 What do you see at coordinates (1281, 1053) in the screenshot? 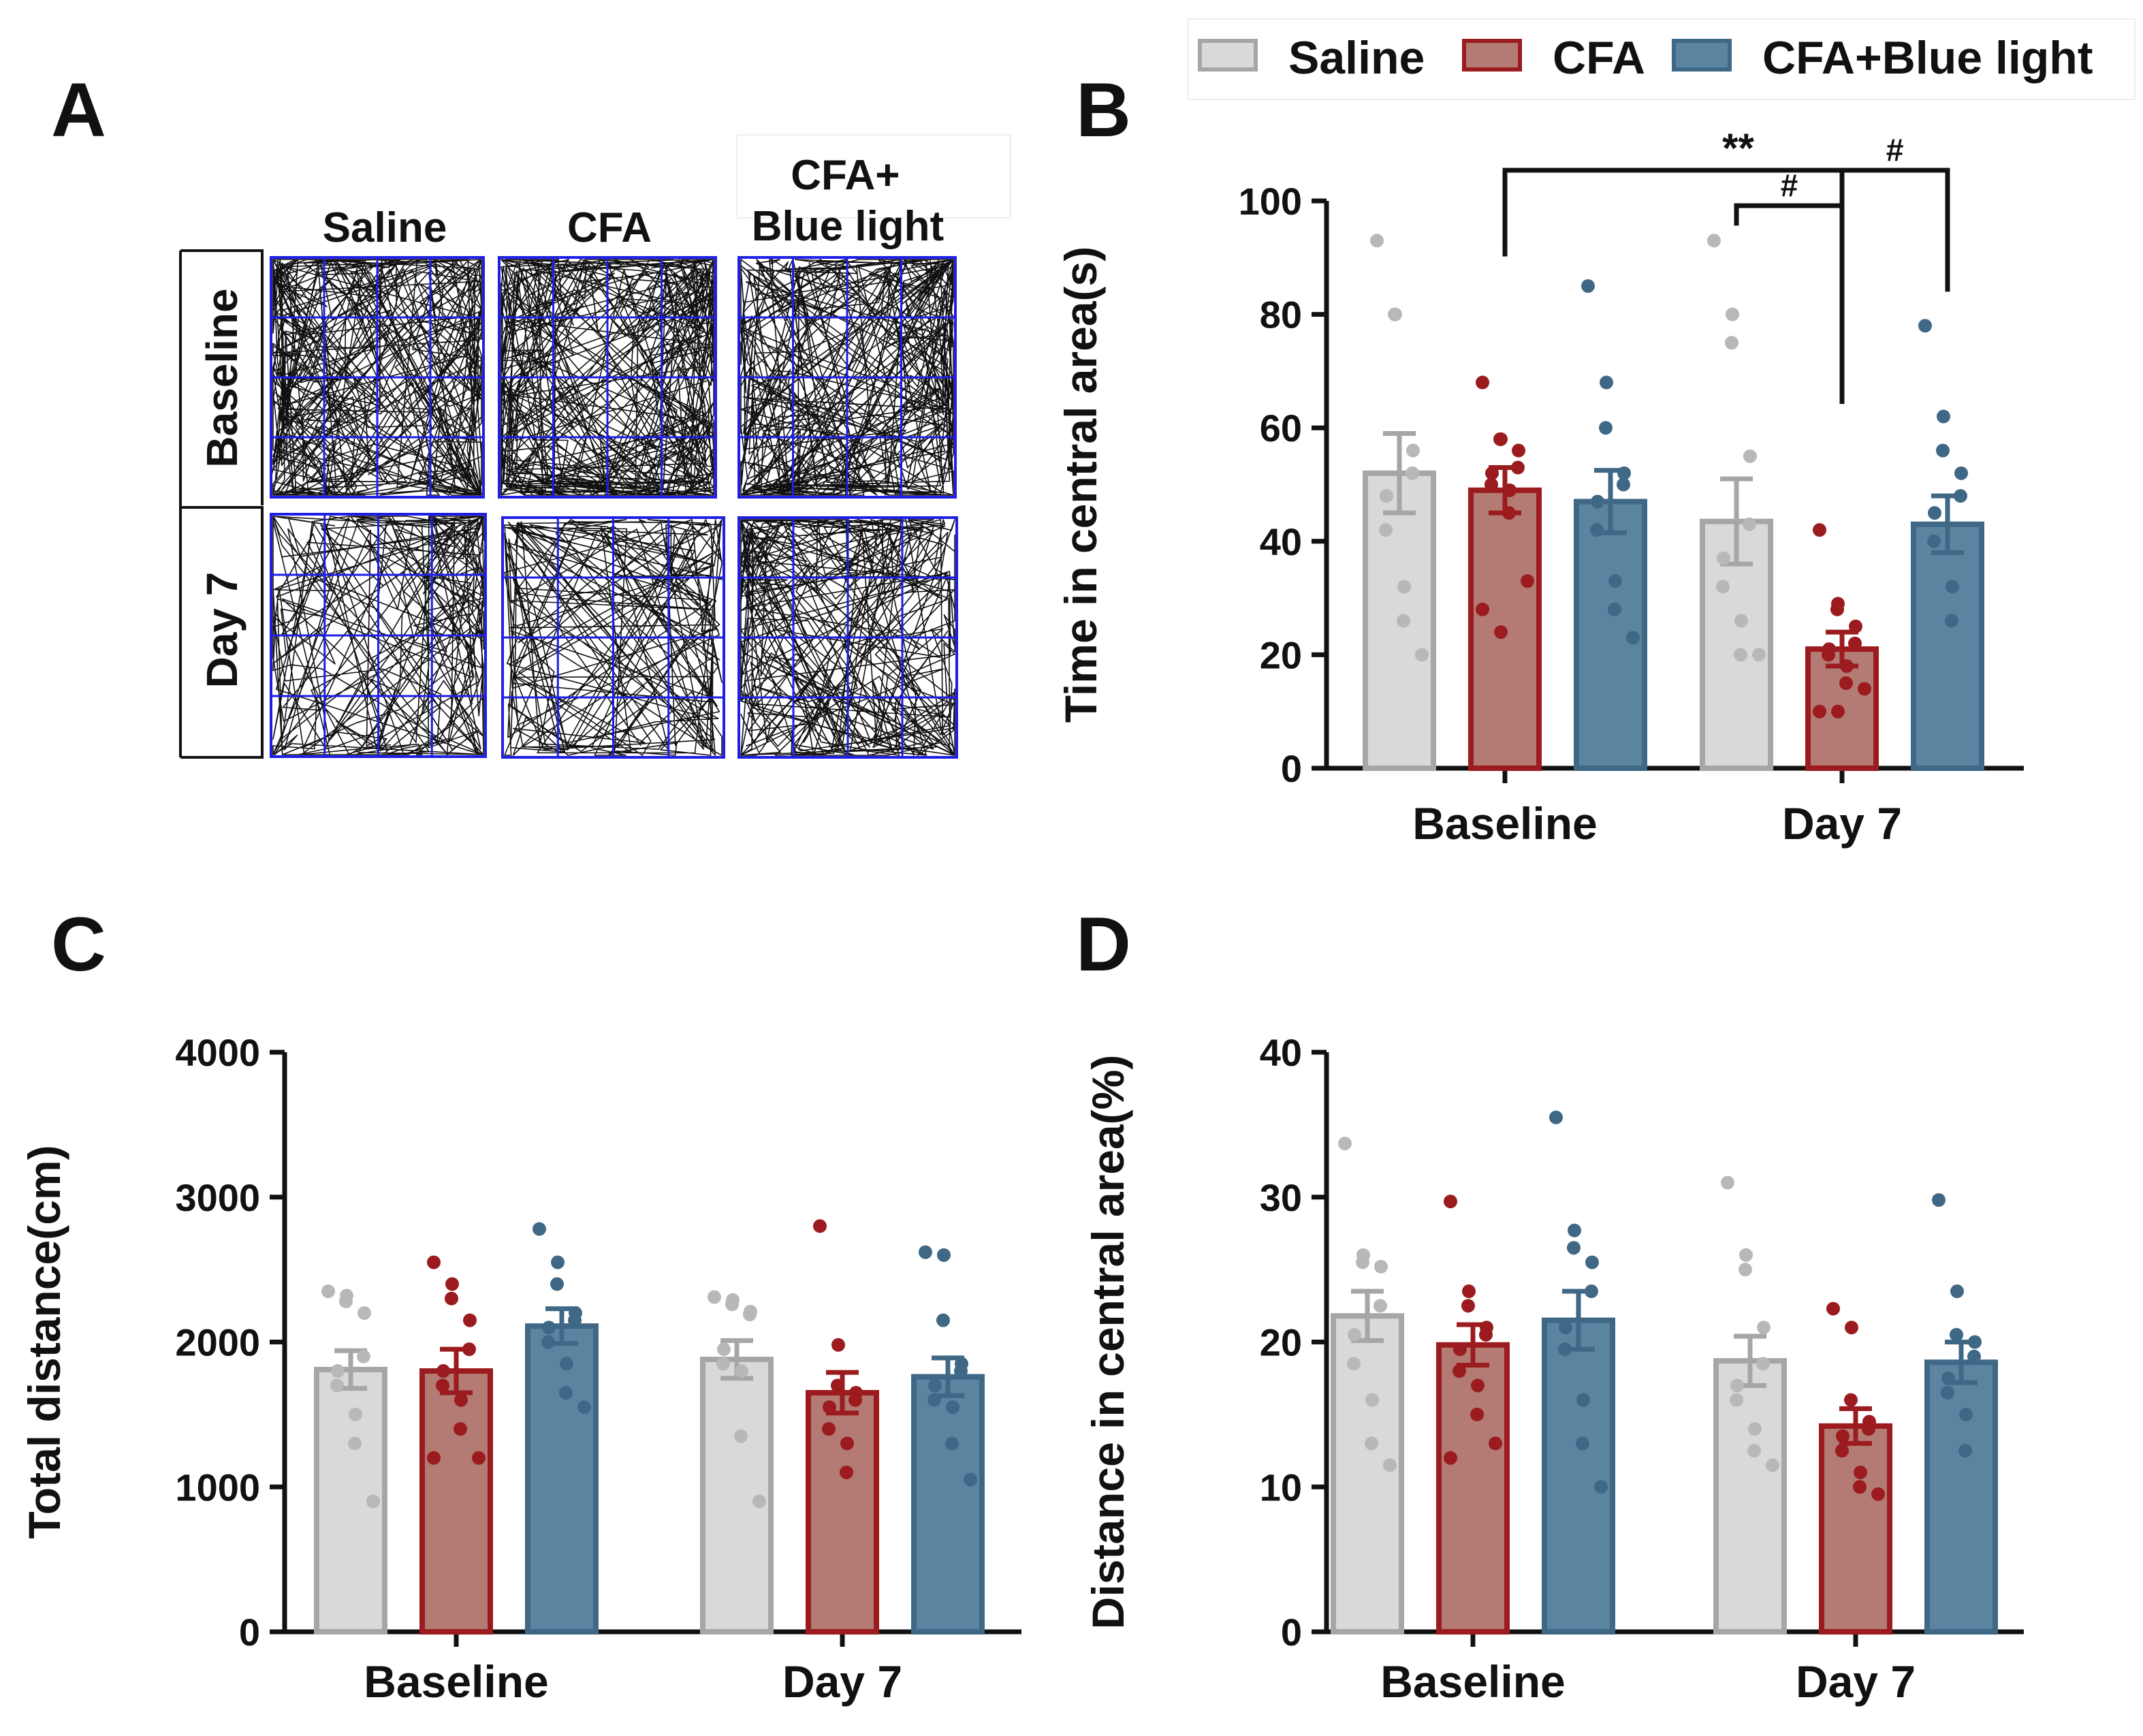
I see `y-tick-label: 40` at bounding box center [1281, 1053].